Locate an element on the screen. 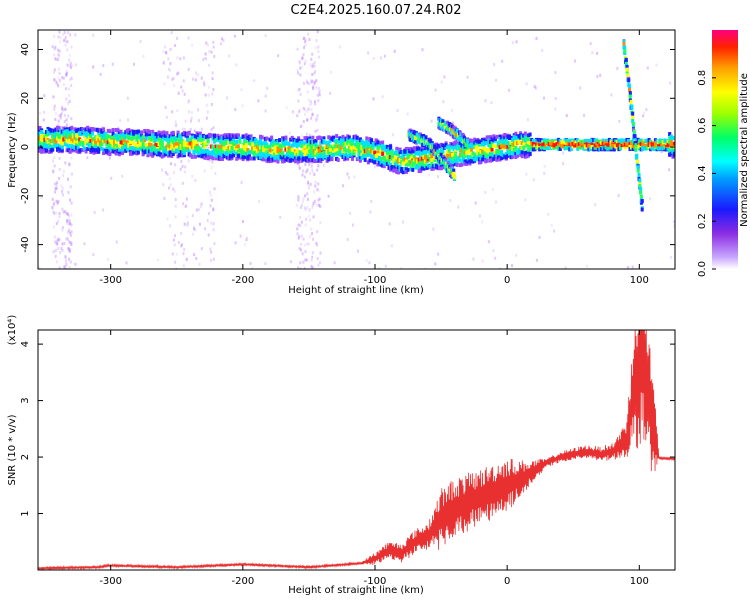  snr-x-tick-label: 100 is located at coordinates (639, 581).